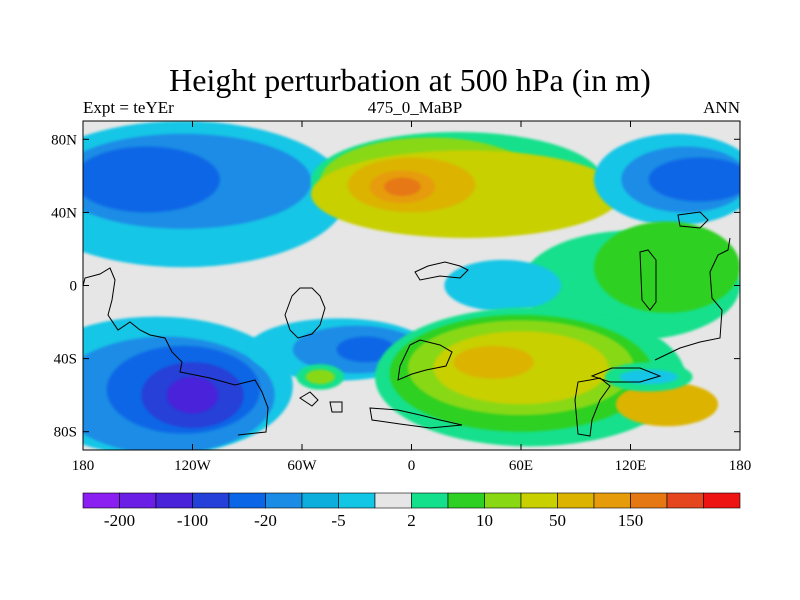  Describe the element at coordinates (412, 466) in the screenshot. I see `x-tick-label: 0` at that location.